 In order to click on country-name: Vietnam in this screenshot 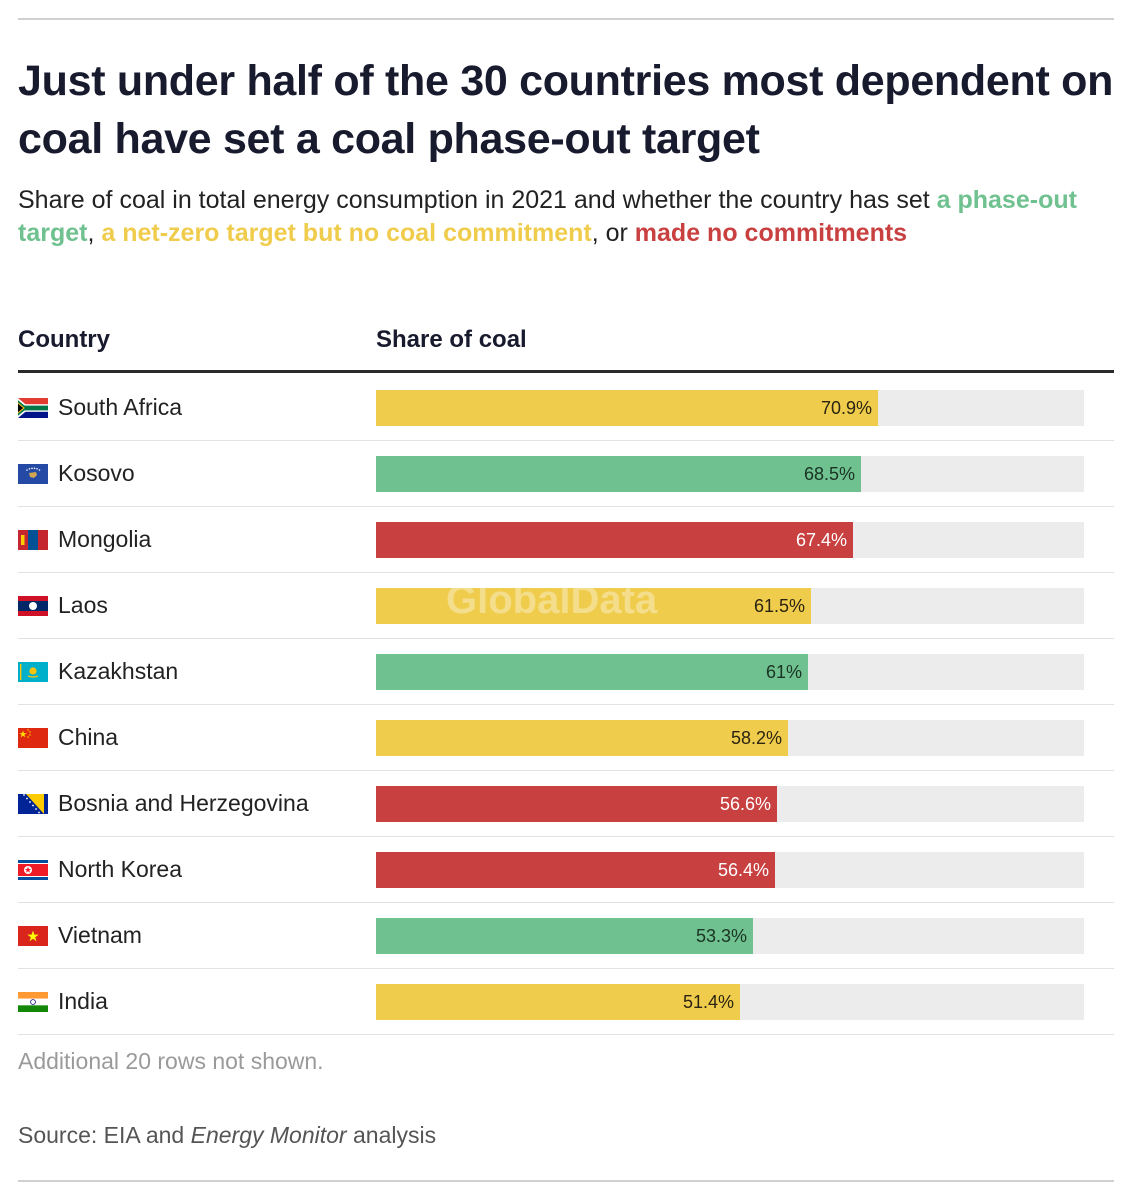, I will do `click(100, 935)`.